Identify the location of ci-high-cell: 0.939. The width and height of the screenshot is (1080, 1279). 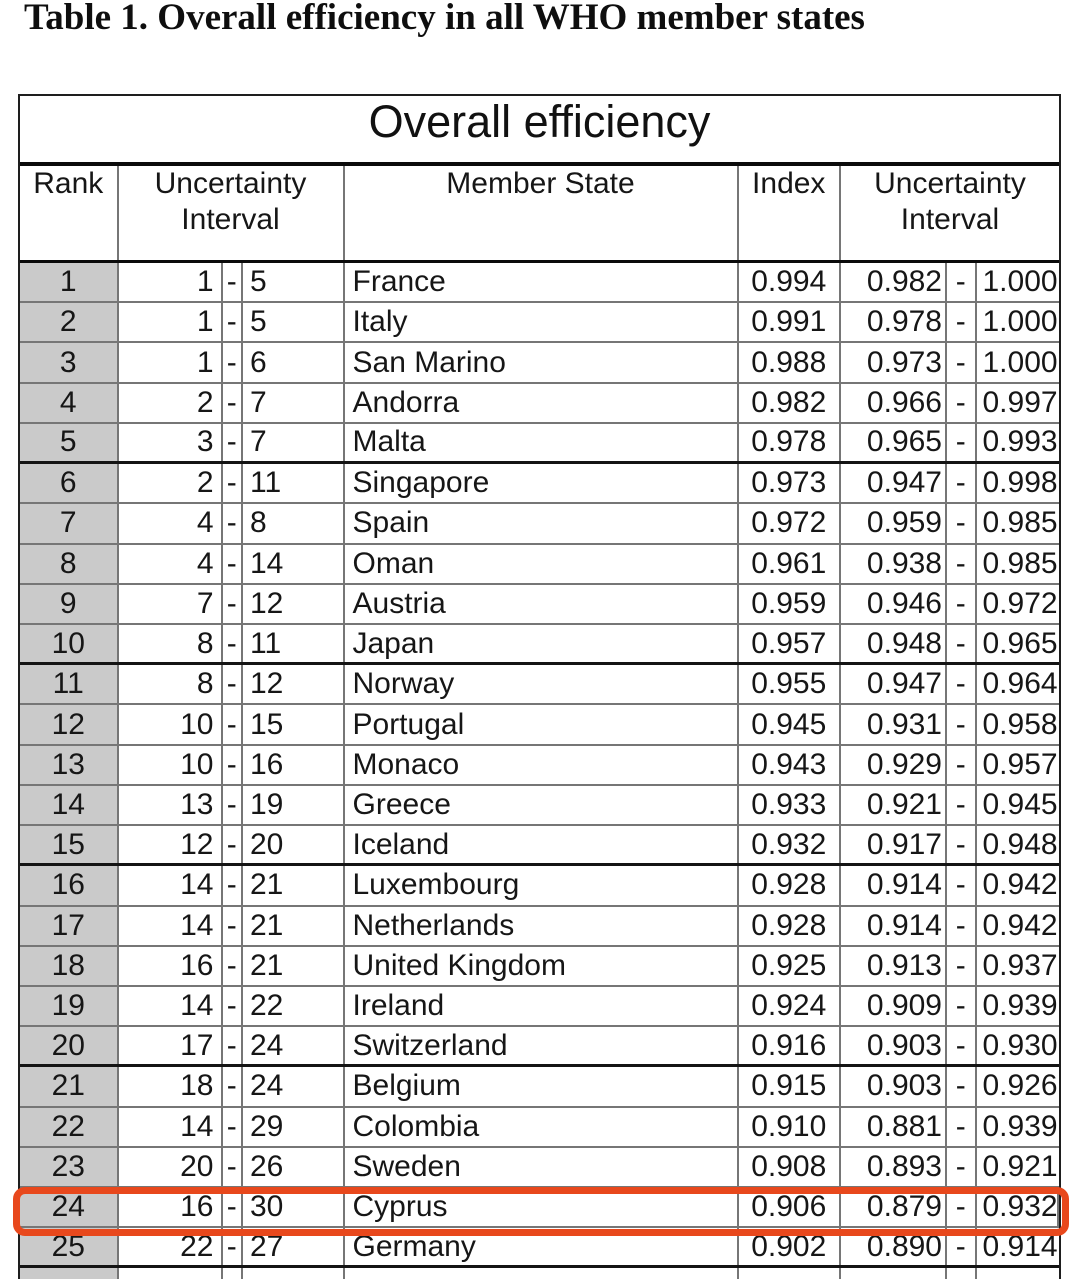
(1020, 1126).